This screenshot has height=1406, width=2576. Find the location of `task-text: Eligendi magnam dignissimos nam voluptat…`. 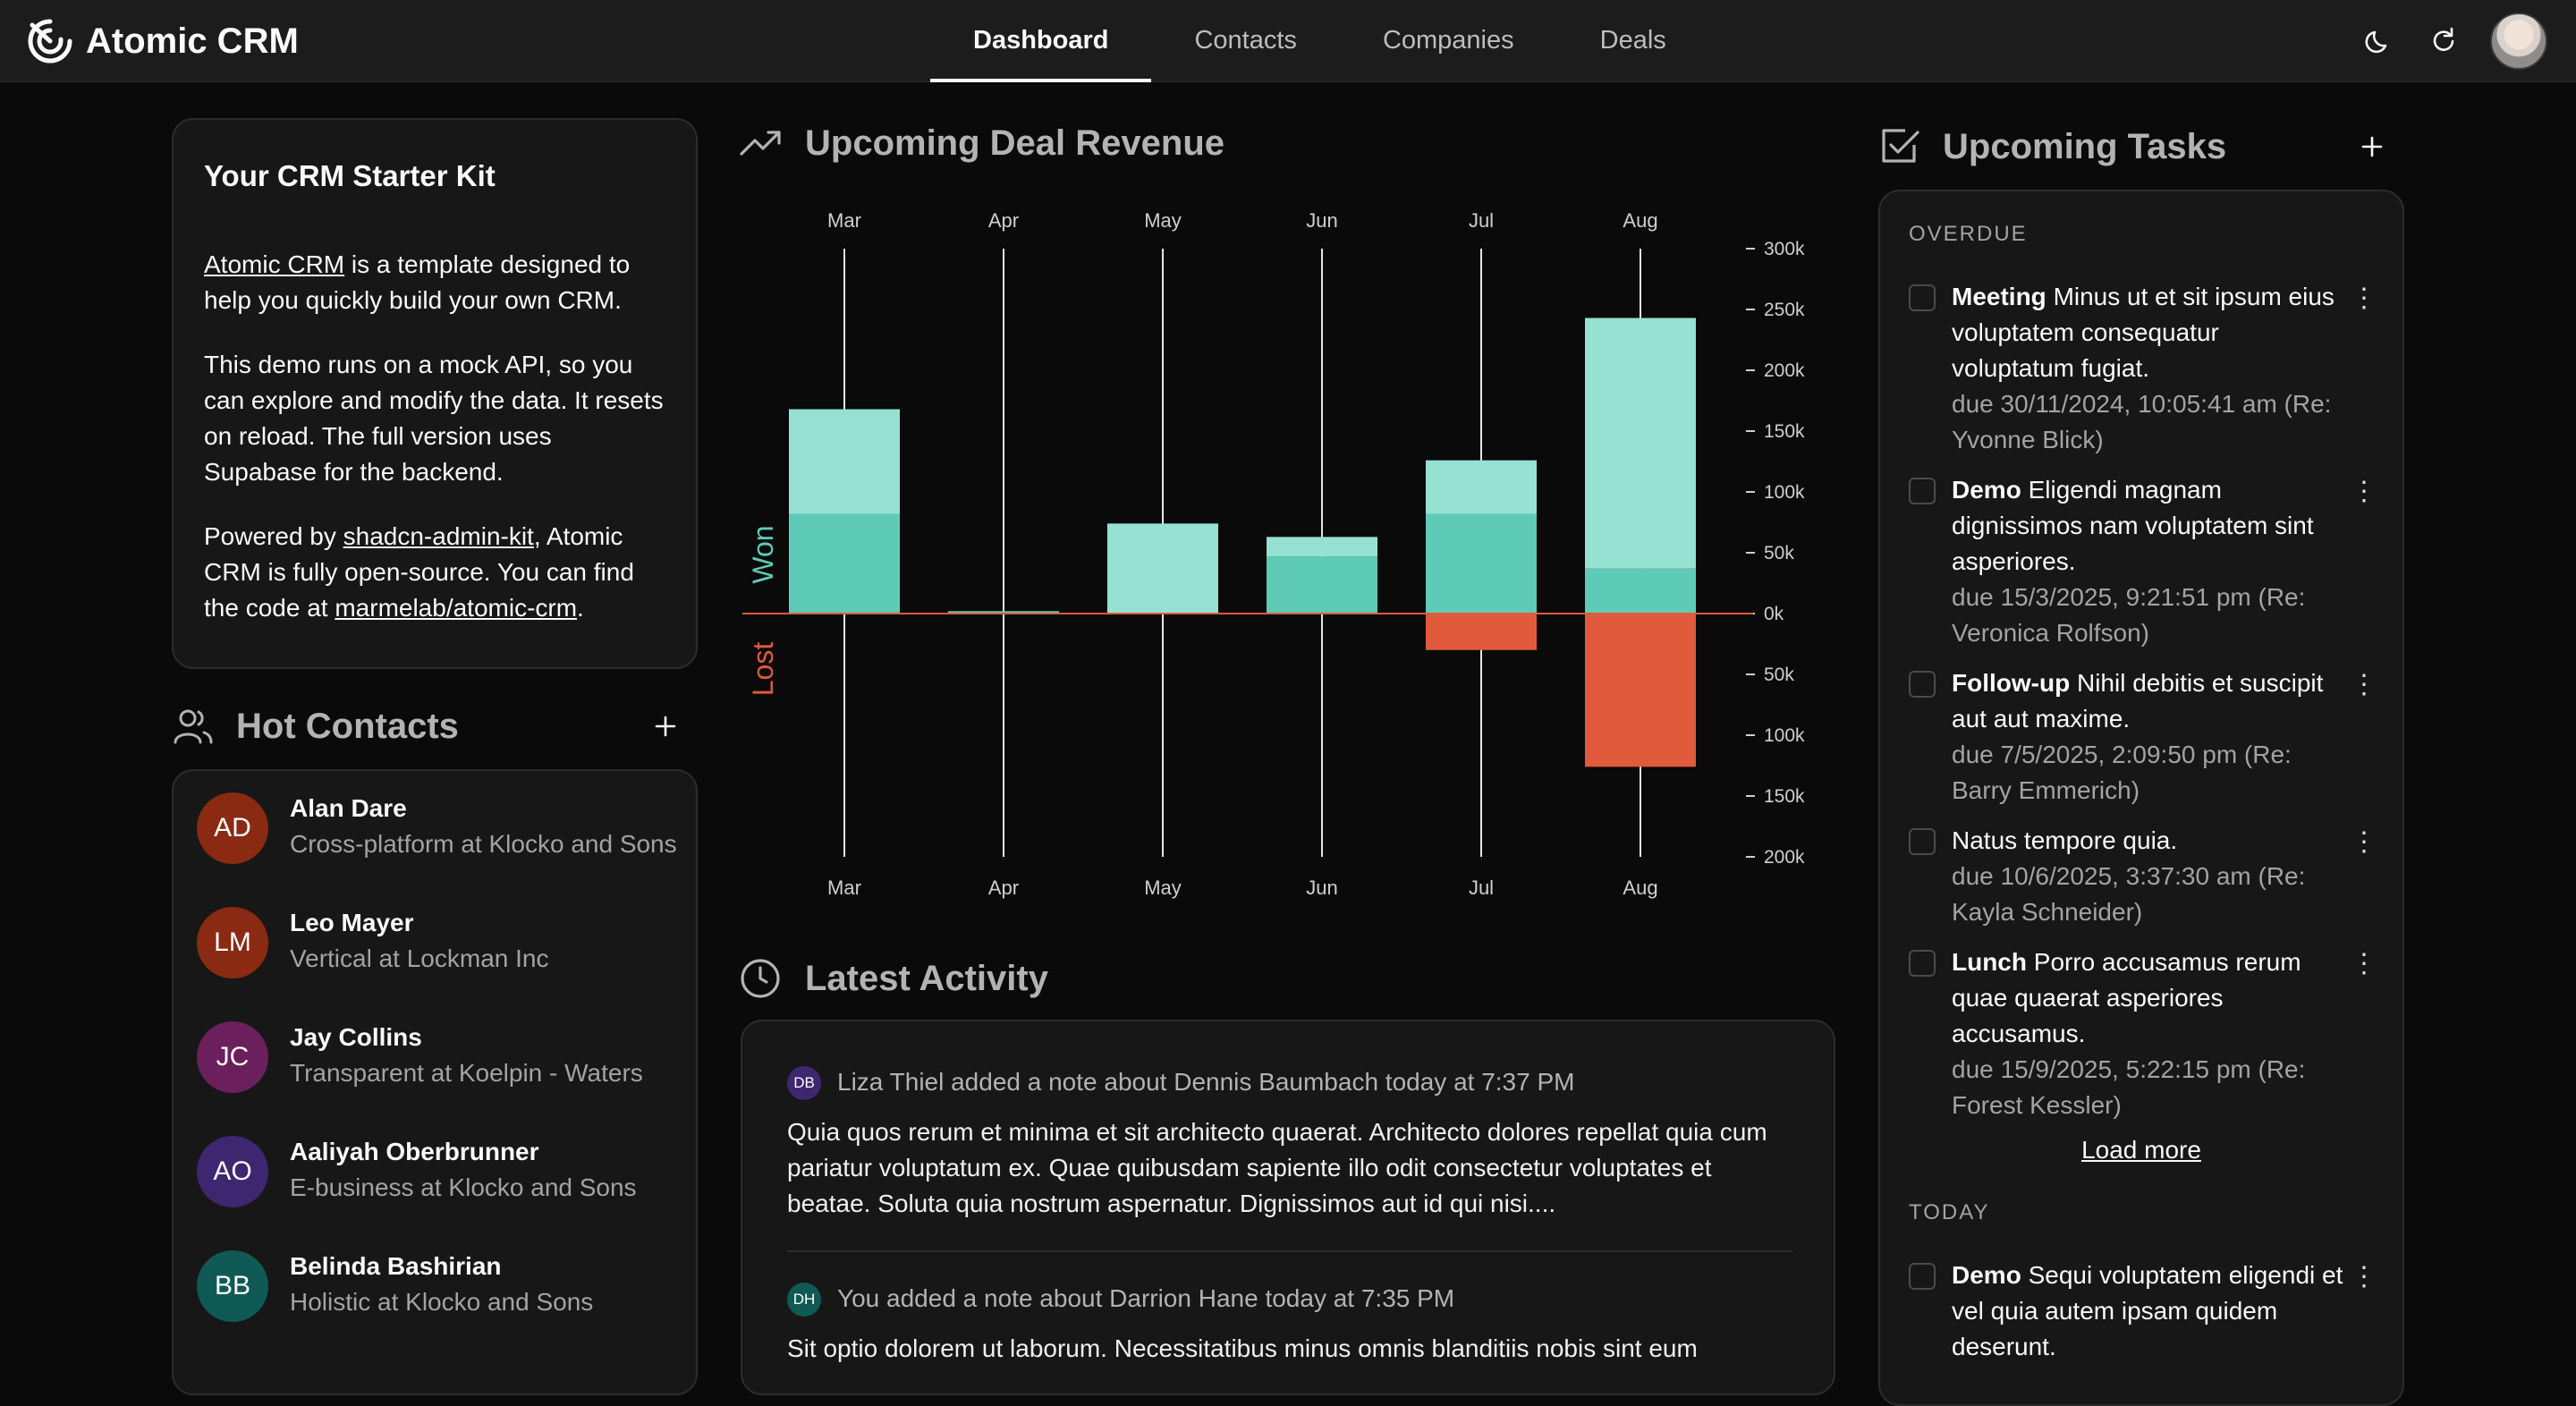

task-text: Eligendi magnam dignissimos nam voluptat… is located at coordinates (2133, 526).